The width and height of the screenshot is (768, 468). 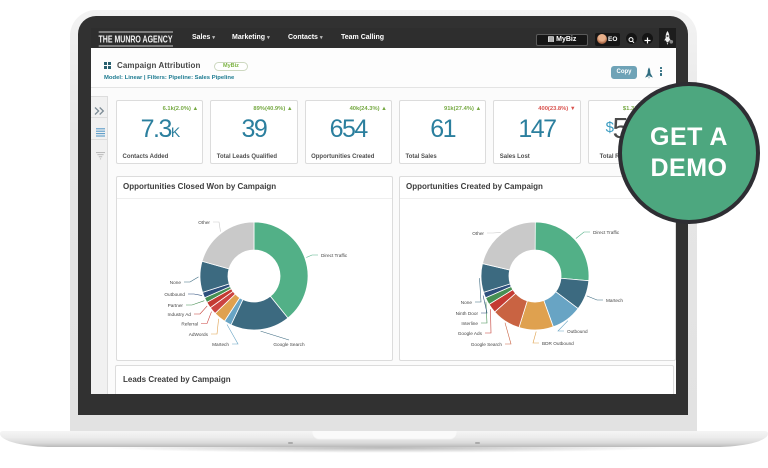 What do you see at coordinates (199, 334) in the screenshot?
I see `svg-text: AdWords` at bounding box center [199, 334].